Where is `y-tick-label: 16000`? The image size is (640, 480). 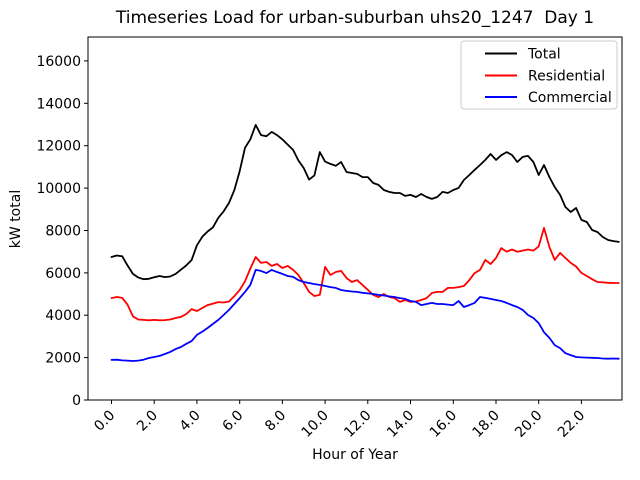 y-tick-label: 16000 is located at coordinates (58, 62).